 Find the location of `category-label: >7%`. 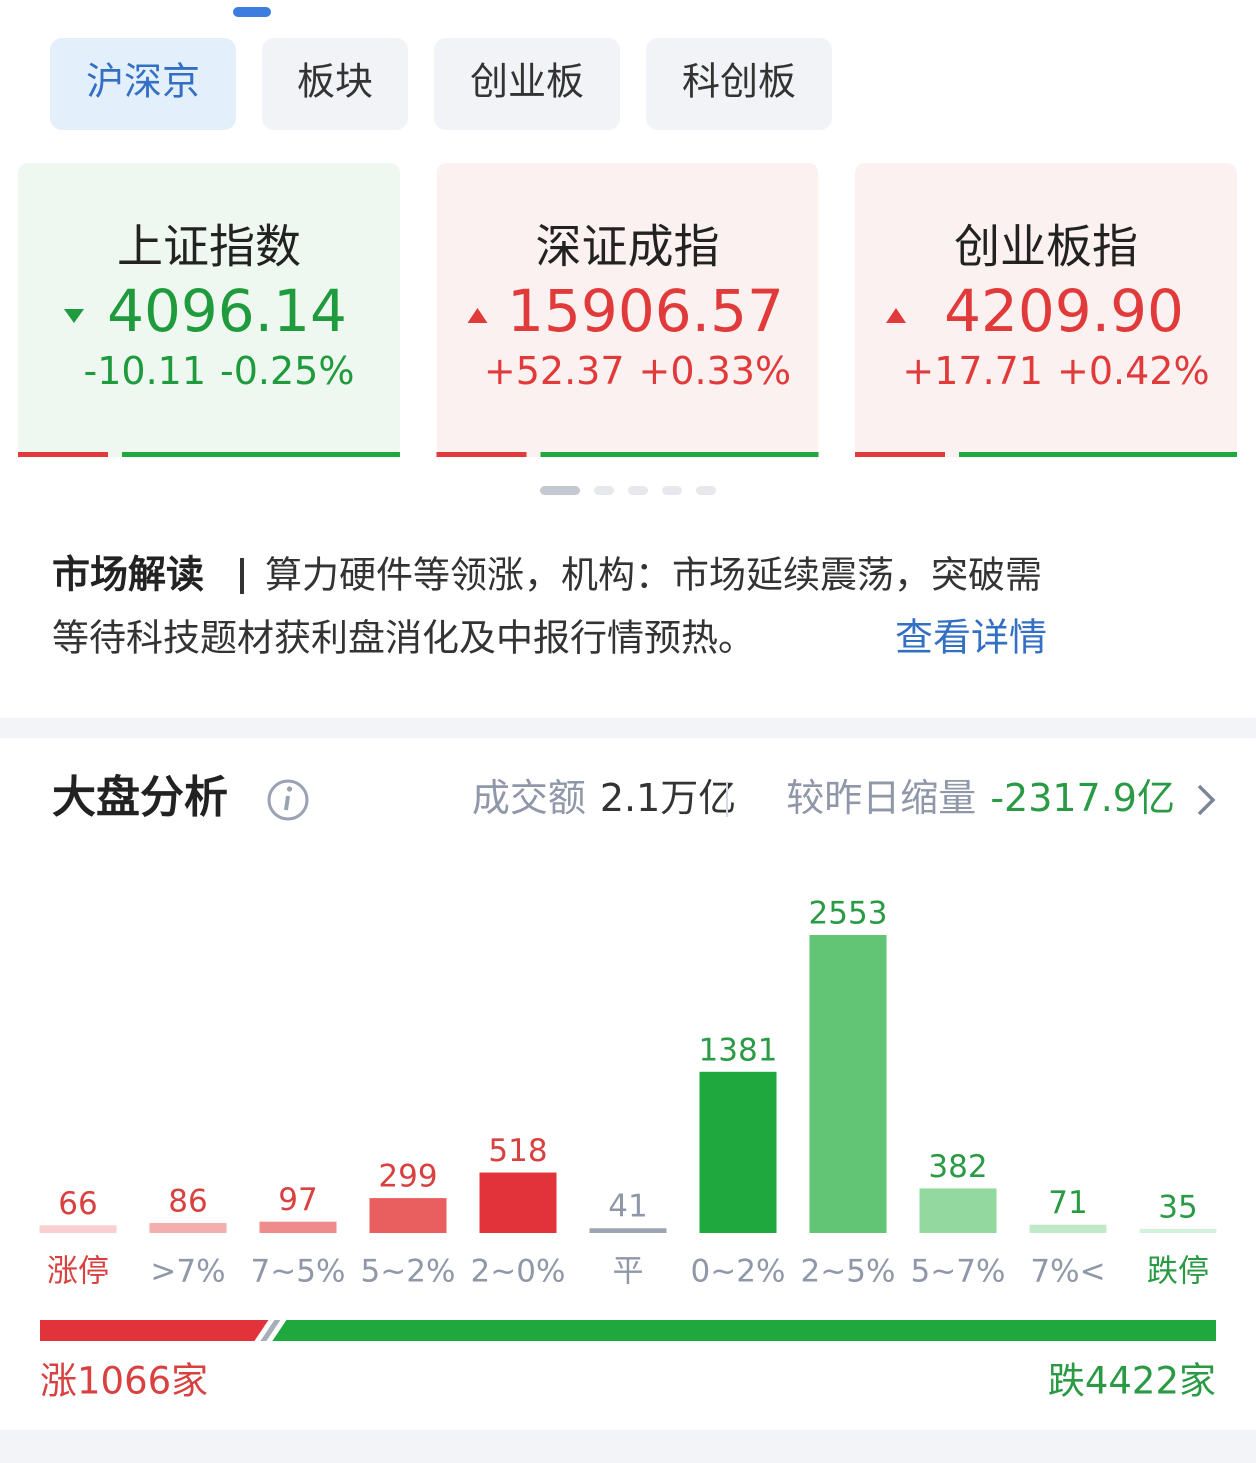

category-label: >7% is located at coordinates (187, 1272).